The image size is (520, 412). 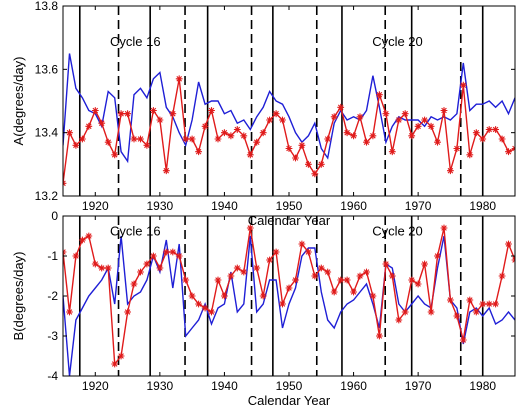 What do you see at coordinates (224, 206) in the screenshot?
I see `x-tick-label: 1940` at bounding box center [224, 206].